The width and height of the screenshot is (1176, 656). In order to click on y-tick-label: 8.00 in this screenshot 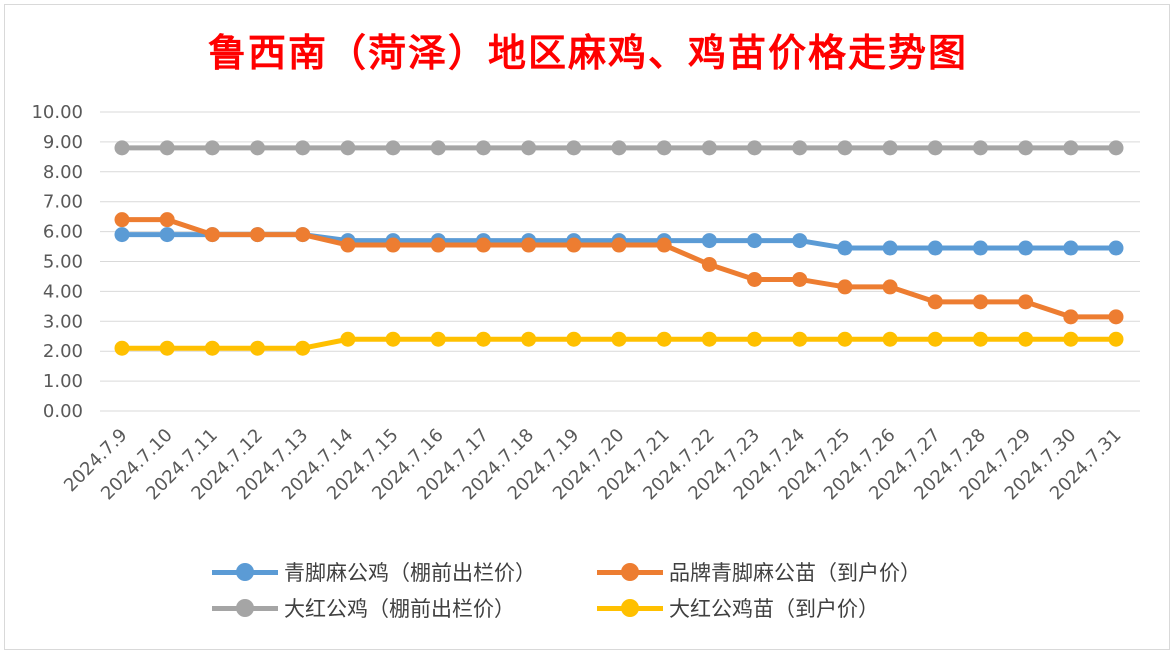, I will do `click(63, 172)`.